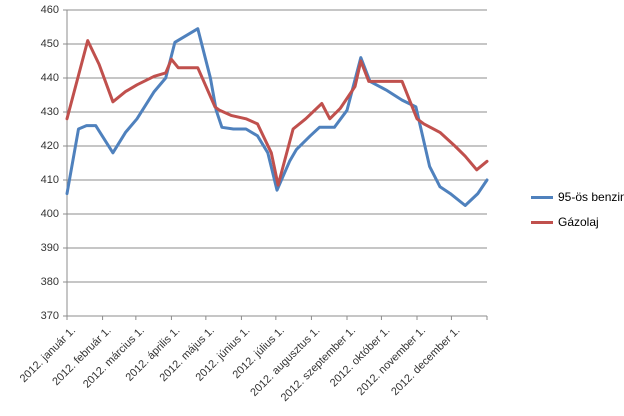 The height and width of the screenshot is (416, 624). Describe the element at coordinates (50, 316) in the screenshot. I see `y-tick-label-370: 370` at that location.